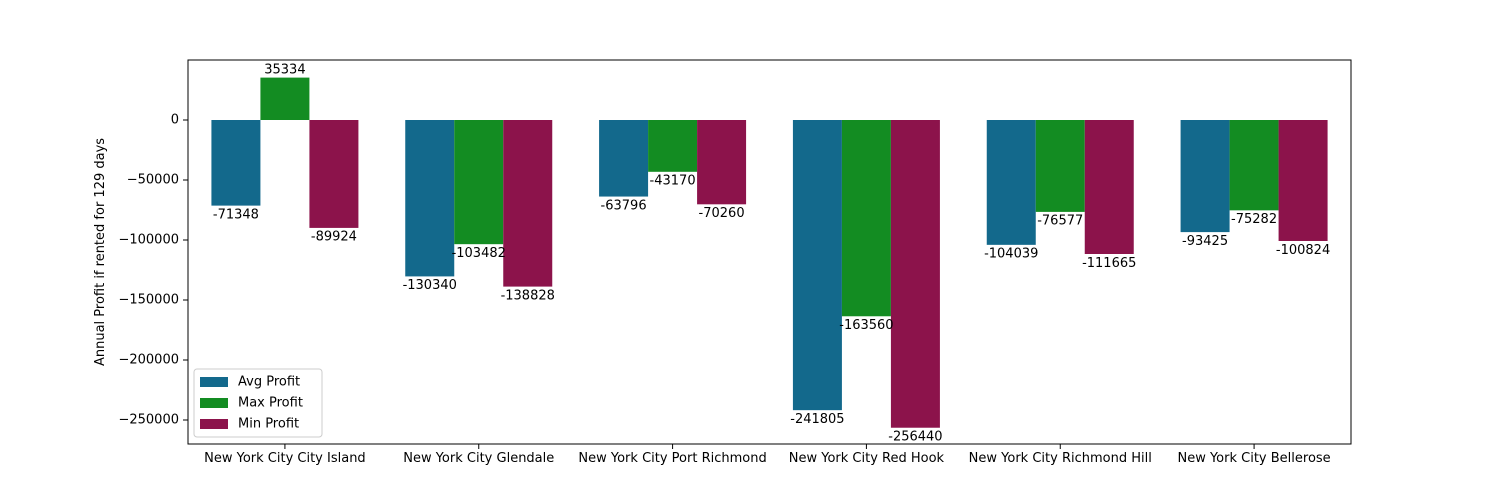 The image size is (1500, 500). Describe the element at coordinates (1011, 254) in the screenshot. I see `data-label: -104039` at that location.